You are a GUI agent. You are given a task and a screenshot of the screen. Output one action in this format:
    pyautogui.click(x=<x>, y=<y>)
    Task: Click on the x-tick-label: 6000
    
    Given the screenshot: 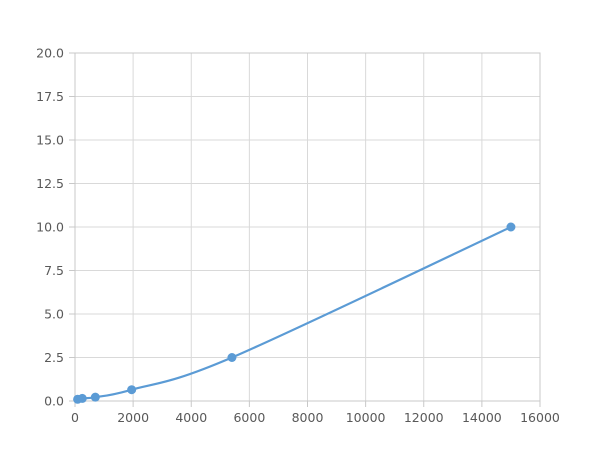 What is the action you would take?
    pyautogui.click(x=249, y=417)
    